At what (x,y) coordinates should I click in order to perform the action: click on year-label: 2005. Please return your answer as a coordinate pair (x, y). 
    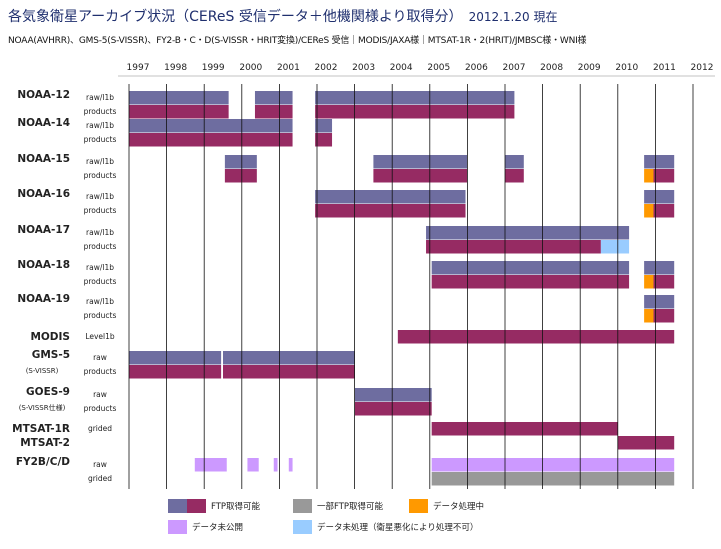
    Looking at the image, I should click on (438, 68).